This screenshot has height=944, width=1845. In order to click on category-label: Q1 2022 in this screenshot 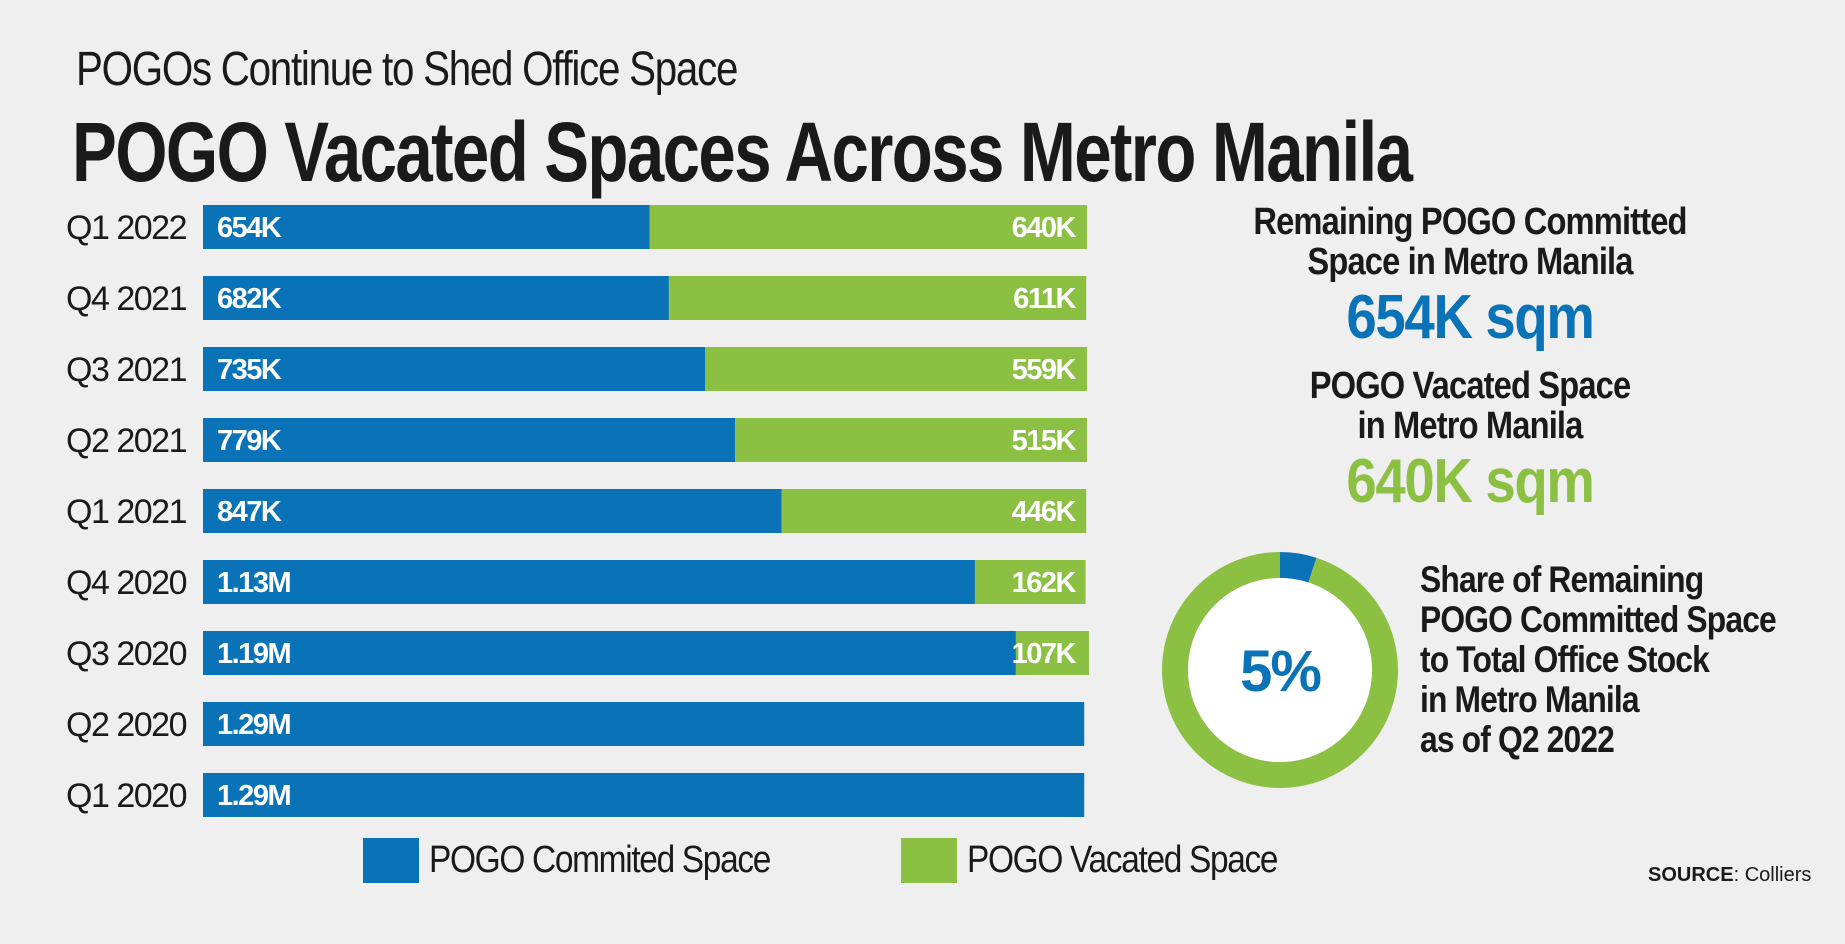, I will do `click(126, 228)`.